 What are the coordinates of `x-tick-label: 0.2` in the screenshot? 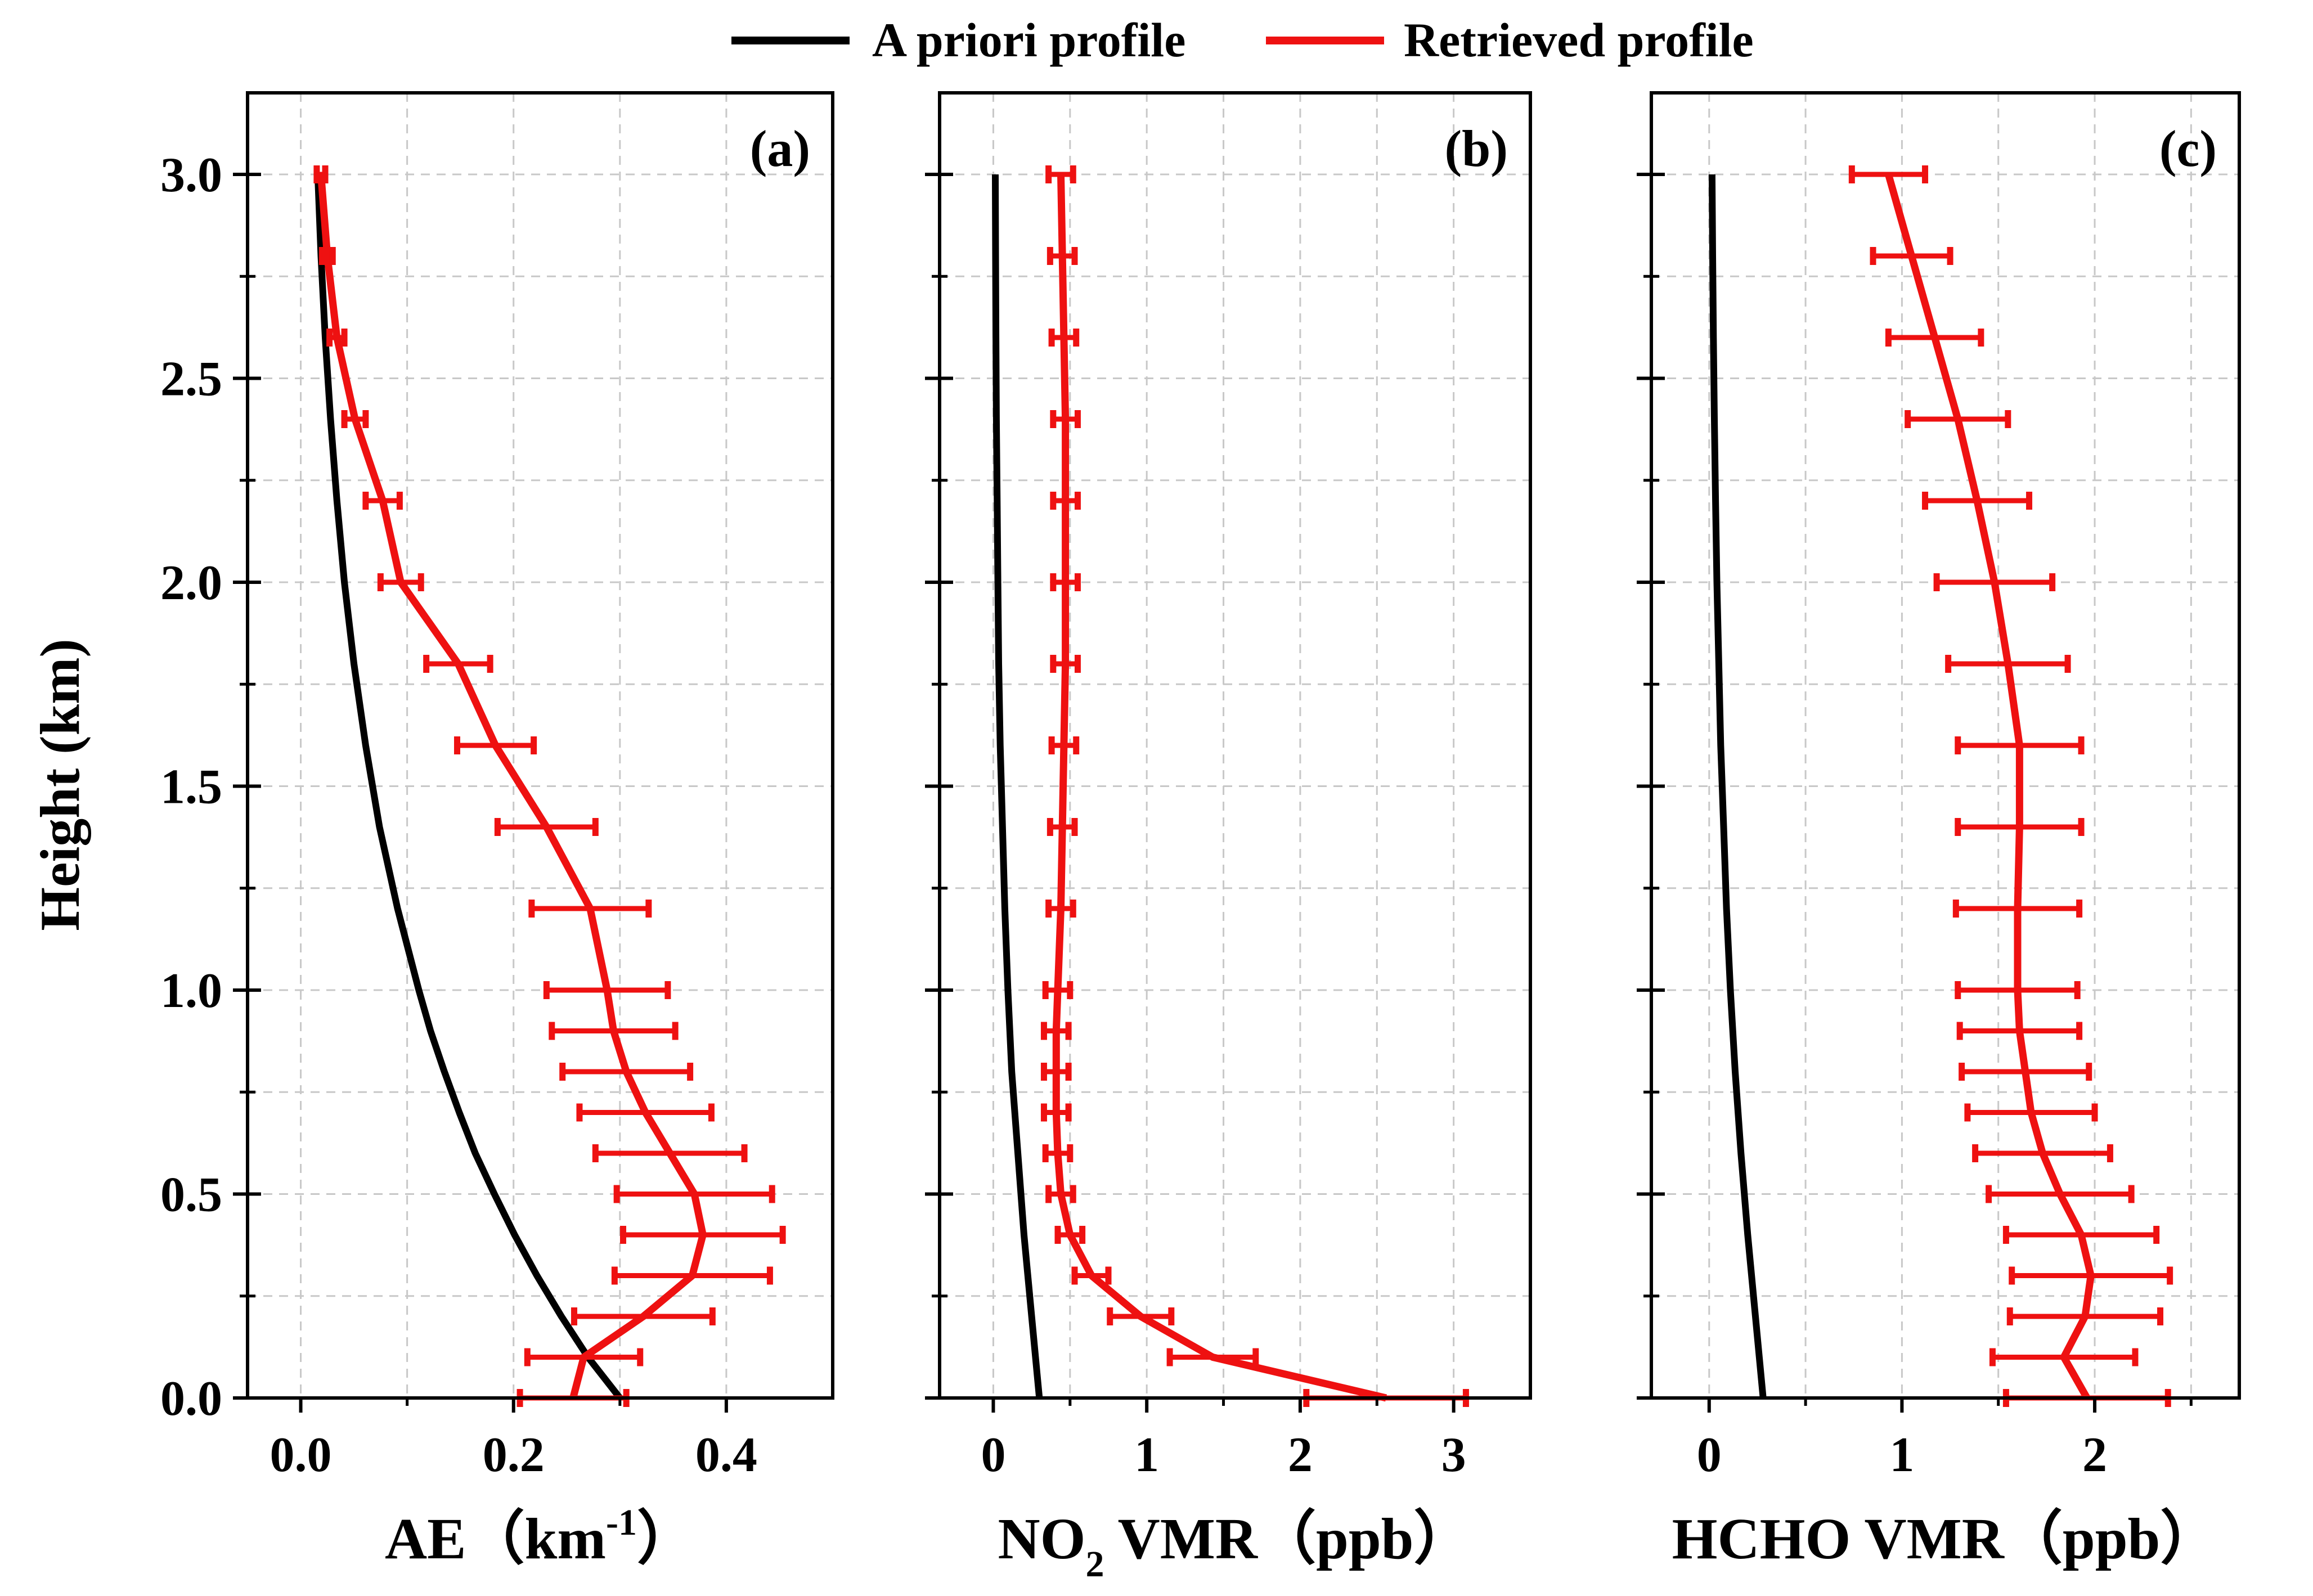 It's located at (514, 1455).